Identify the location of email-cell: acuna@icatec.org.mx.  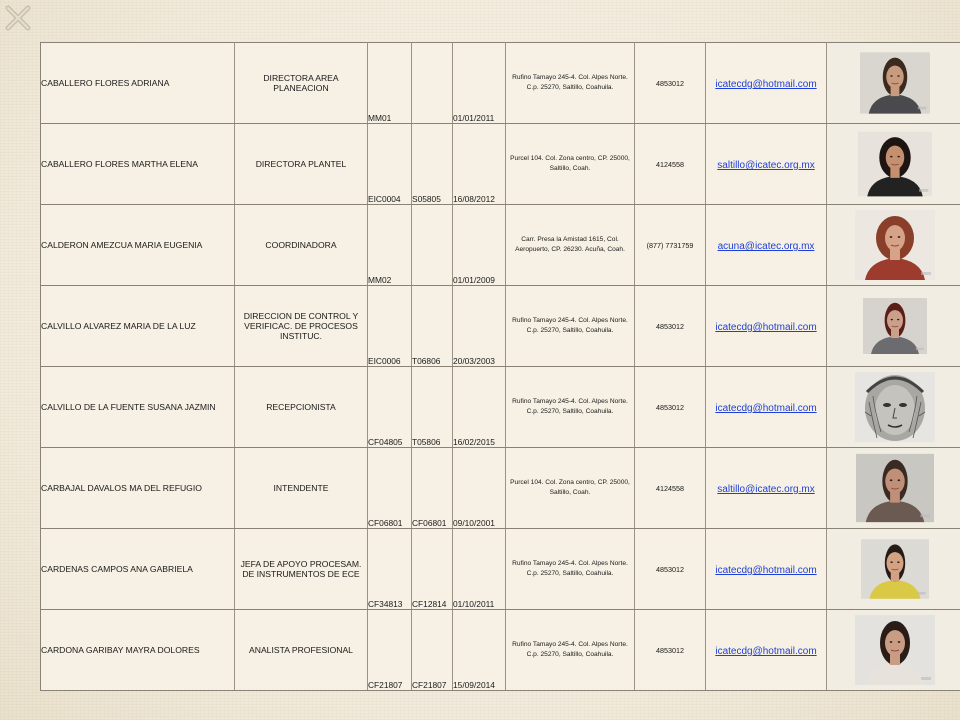
(766, 245).